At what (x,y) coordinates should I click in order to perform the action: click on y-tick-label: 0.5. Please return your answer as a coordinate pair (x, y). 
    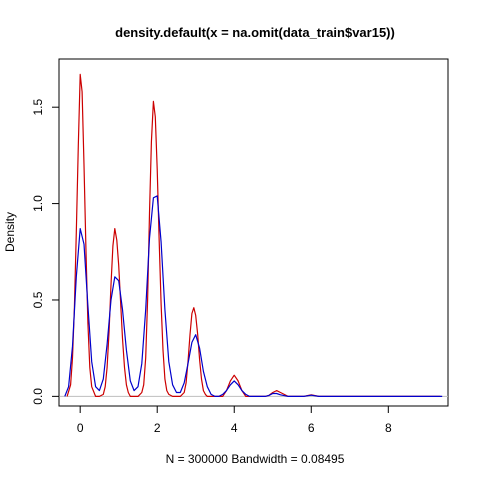
    Looking at the image, I should click on (38, 299).